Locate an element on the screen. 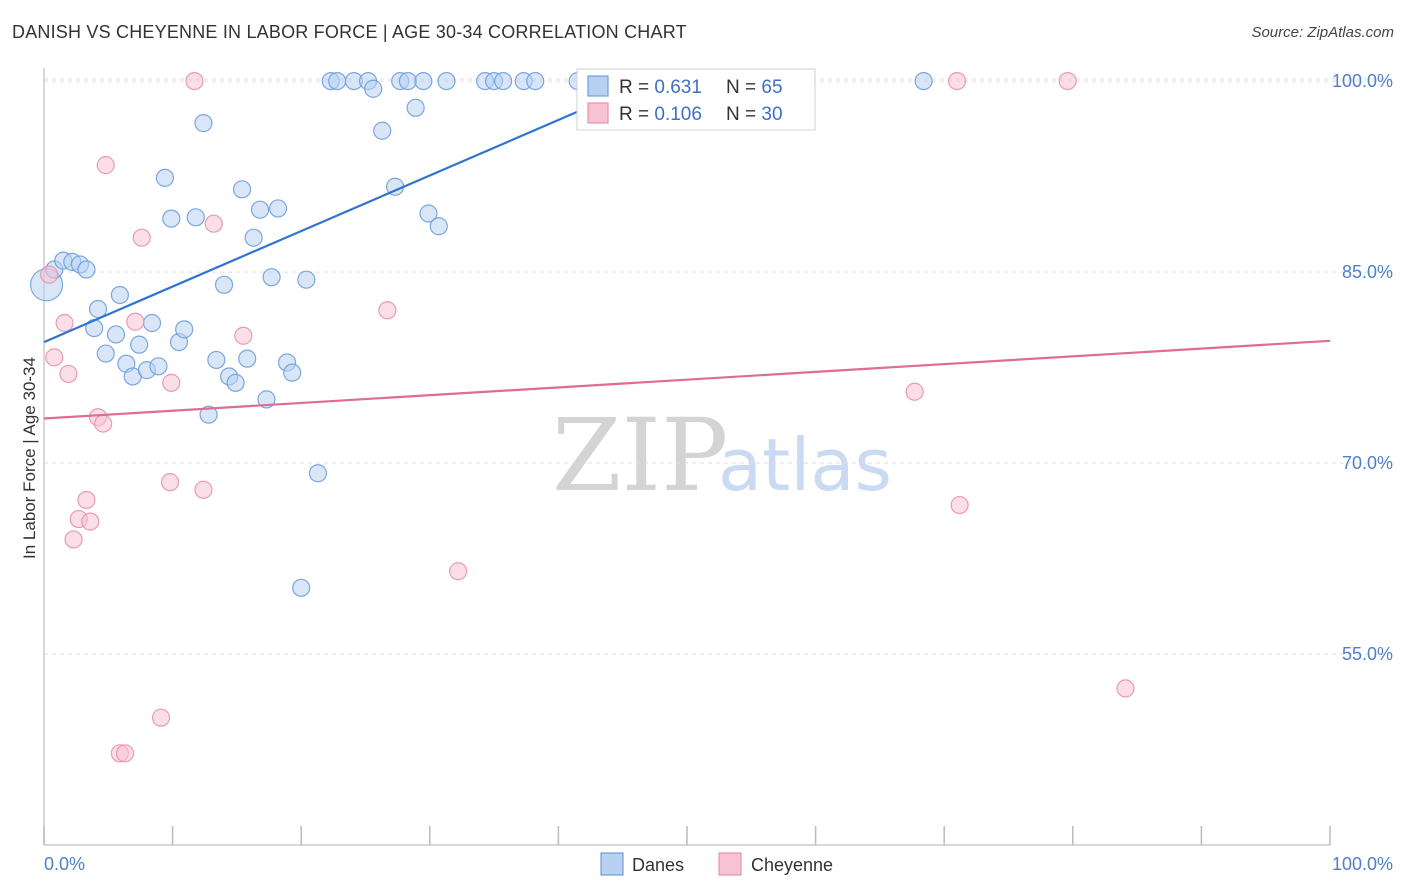 This screenshot has width=1406, height=892. series-legend: Danes Cheyenne is located at coordinates (716, 864).